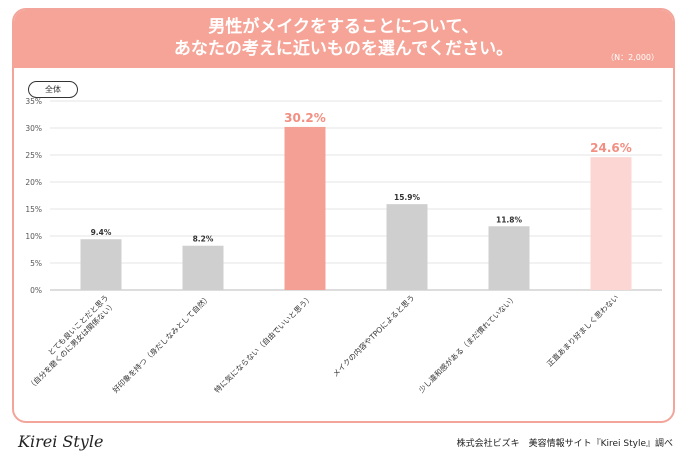 This screenshot has height=458, width=687. I want to click on data-label: 30.2%, so click(305, 118).